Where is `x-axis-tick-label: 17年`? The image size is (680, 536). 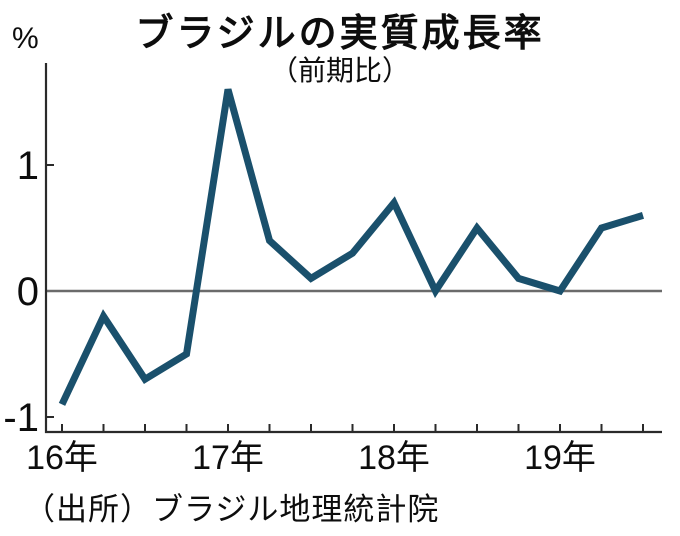 x-axis-tick-label: 17年 is located at coordinates (228, 458).